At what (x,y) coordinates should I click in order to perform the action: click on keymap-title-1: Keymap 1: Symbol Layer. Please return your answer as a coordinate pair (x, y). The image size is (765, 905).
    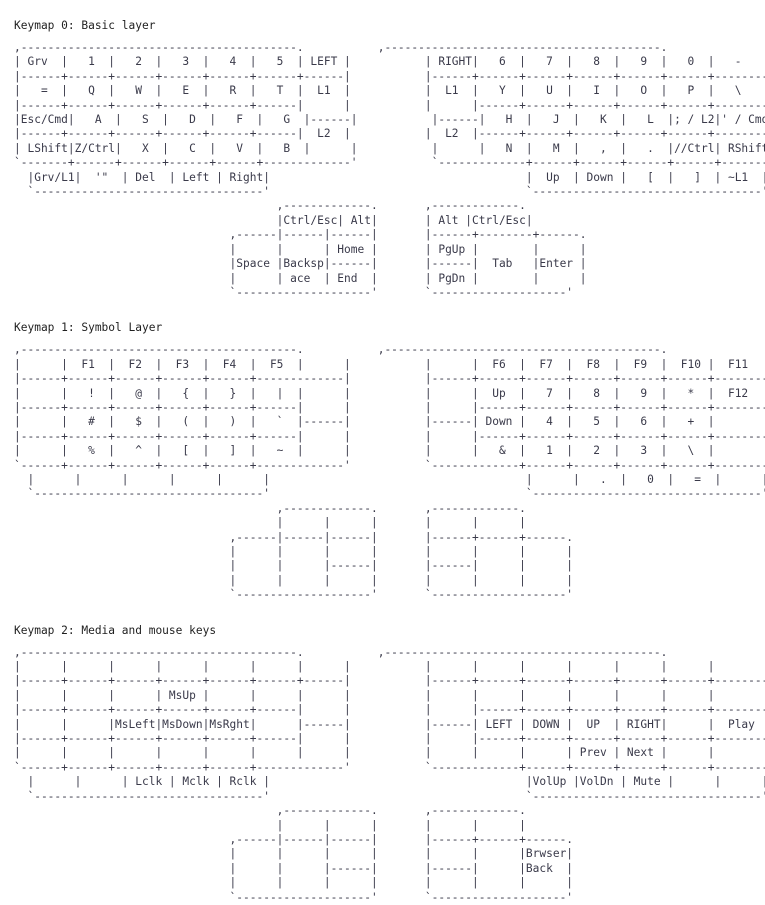
    Looking at the image, I should click on (88, 328).